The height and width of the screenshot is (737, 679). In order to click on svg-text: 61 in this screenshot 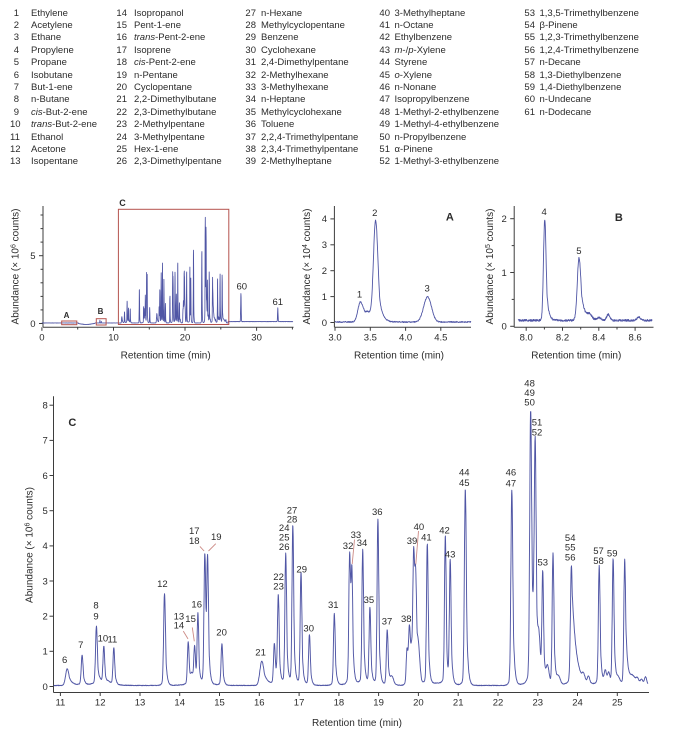, I will do `click(278, 302)`.